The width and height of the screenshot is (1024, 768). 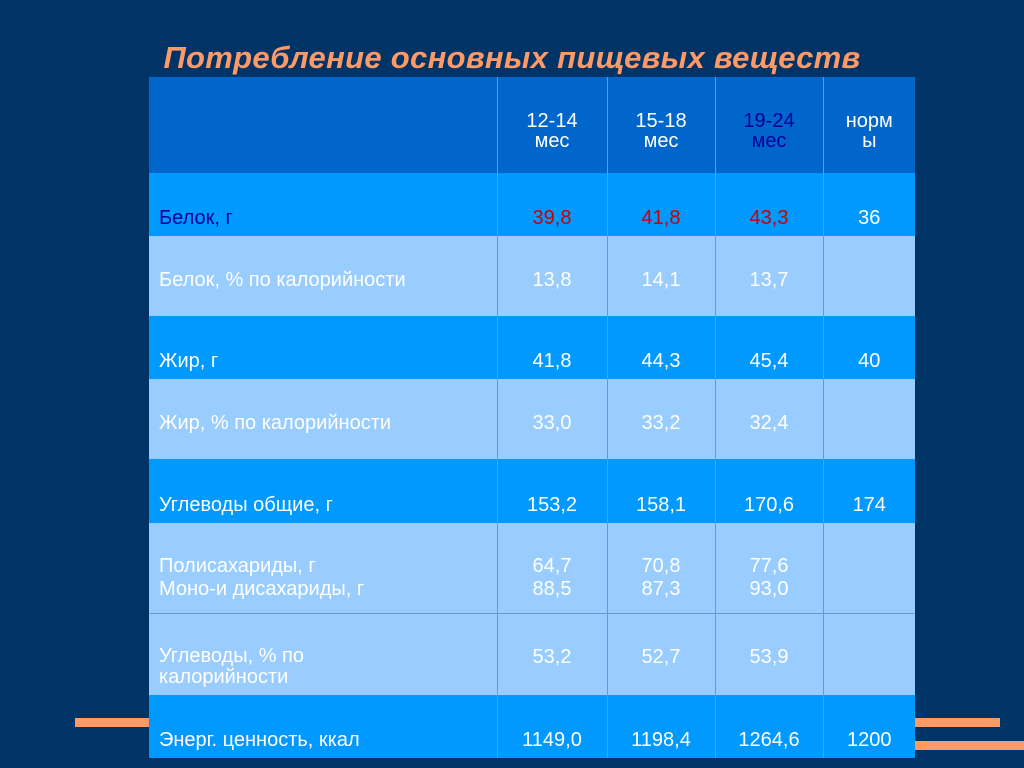 I want to click on row-label: Полисахариды, г Моно-и дисахариды, г, so click(x=323, y=568).